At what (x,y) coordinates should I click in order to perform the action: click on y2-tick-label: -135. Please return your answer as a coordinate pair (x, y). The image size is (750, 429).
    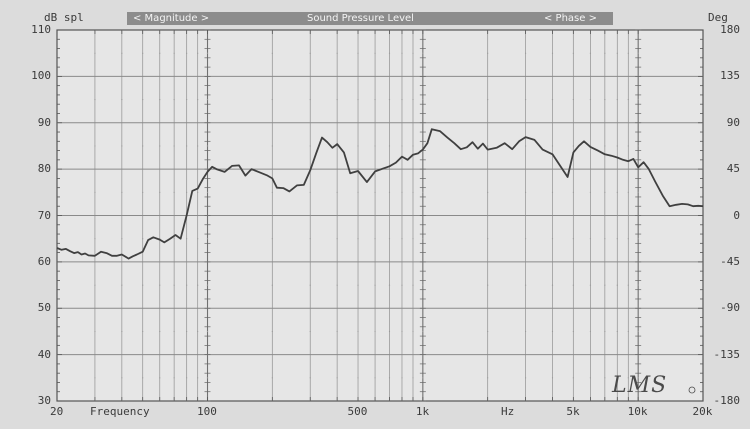
    Looking at the image, I should click on (727, 354).